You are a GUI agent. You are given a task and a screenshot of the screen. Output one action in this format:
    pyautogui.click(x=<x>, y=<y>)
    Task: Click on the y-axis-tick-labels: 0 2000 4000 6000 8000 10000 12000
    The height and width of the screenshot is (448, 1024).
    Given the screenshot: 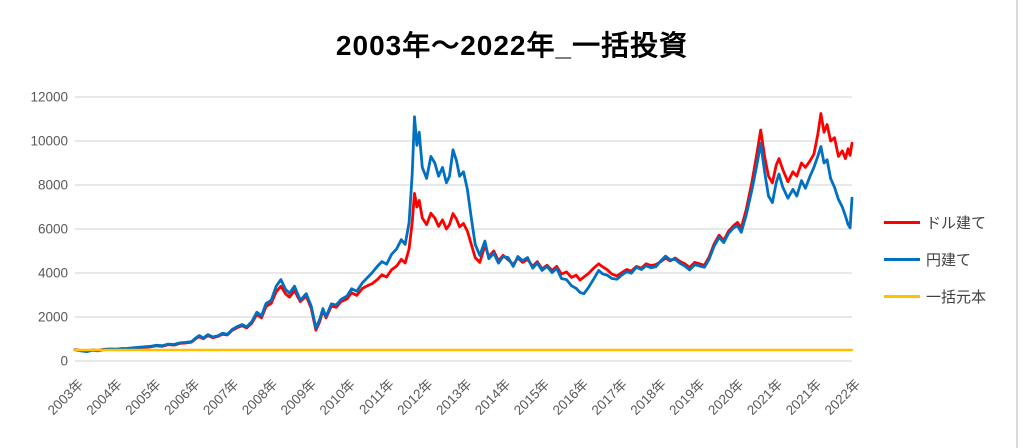 What is the action you would take?
    pyautogui.click(x=49, y=229)
    